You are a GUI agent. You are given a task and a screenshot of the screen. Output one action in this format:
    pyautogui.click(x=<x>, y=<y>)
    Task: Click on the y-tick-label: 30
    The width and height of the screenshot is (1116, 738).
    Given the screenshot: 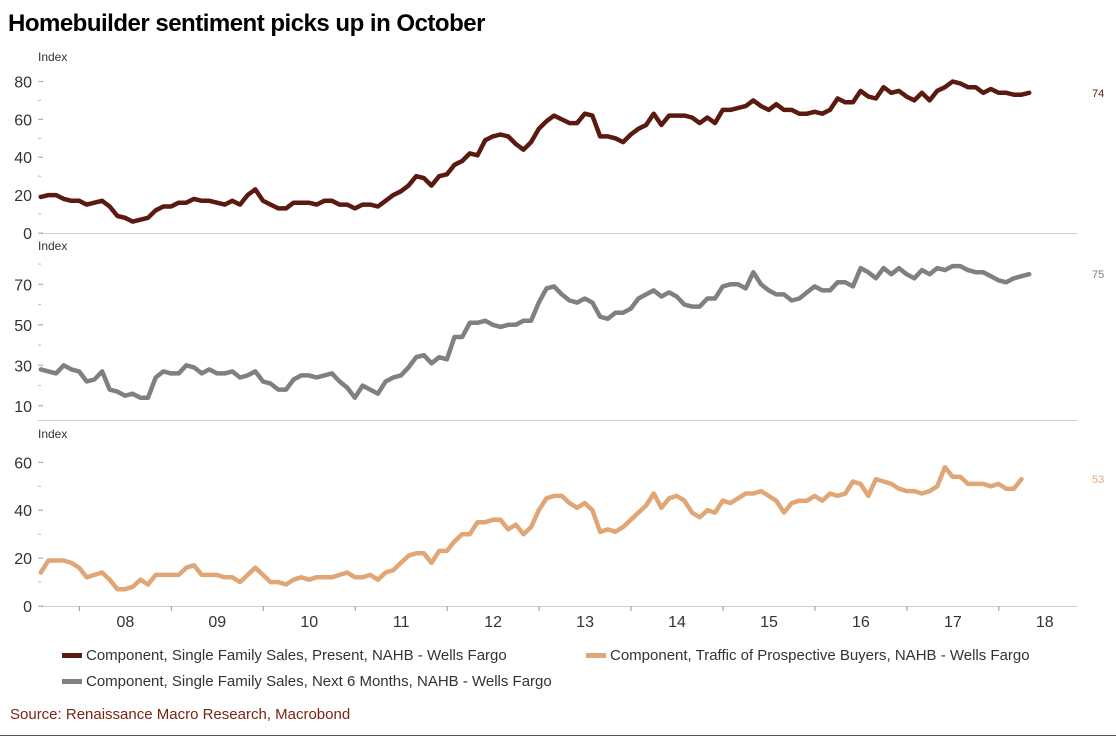 What is the action you would take?
    pyautogui.click(x=23, y=366)
    